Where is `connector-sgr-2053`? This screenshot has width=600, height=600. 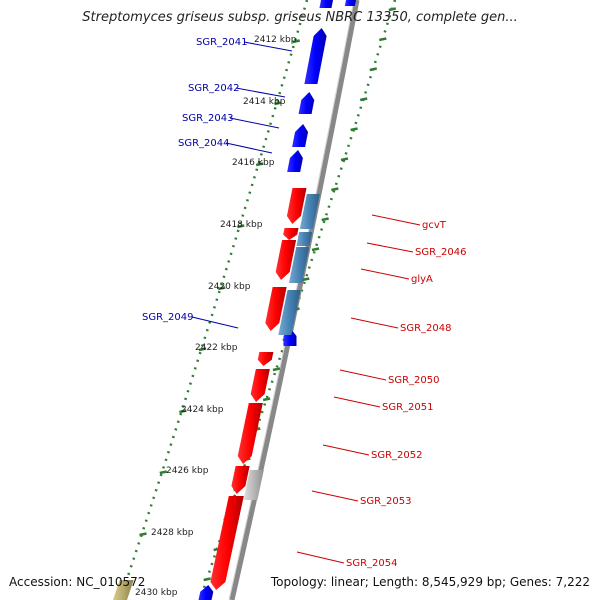
connector-sgr-2053 is located at coordinates (335, 496).